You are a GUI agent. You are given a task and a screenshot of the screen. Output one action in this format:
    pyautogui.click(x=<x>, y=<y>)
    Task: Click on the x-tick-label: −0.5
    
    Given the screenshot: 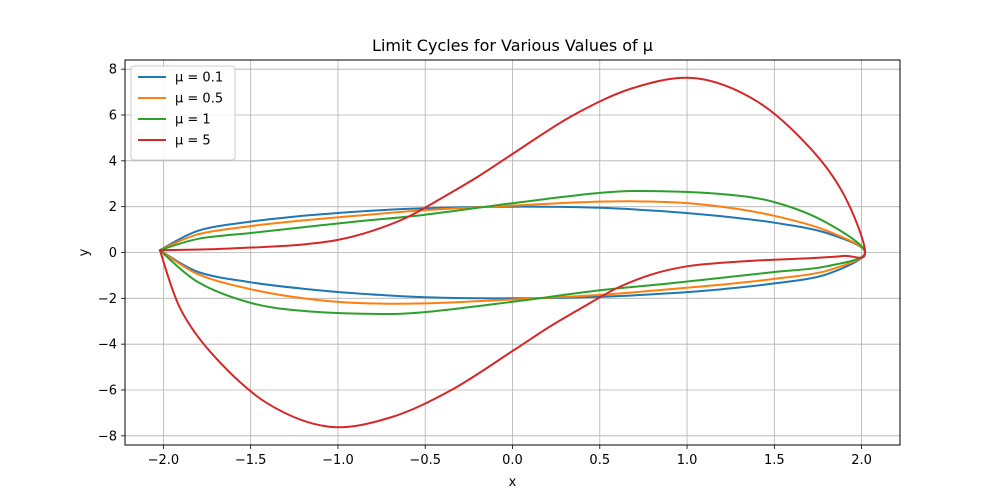 What is the action you would take?
    pyautogui.click(x=425, y=460)
    